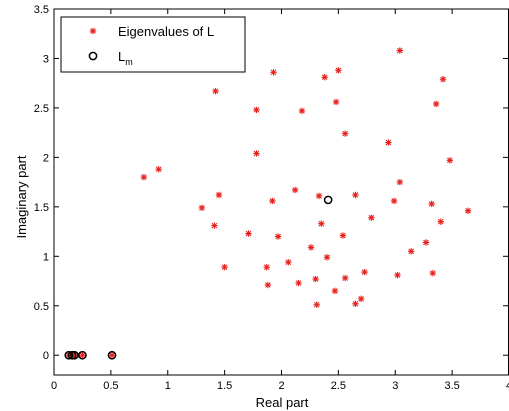 This screenshot has width=509, height=411. What do you see at coordinates (166, 31) in the screenshot?
I see `legend-entry-label: Eigenvalues of L` at bounding box center [166, 31].